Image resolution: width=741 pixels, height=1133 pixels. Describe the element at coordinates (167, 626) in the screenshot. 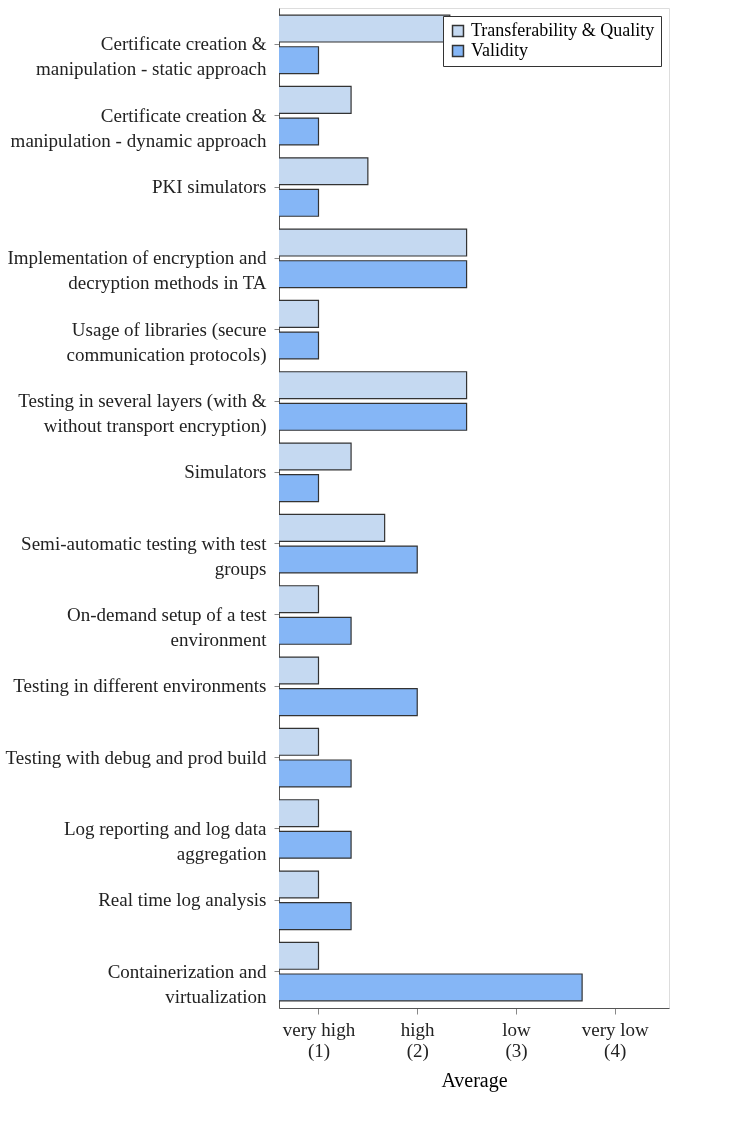

I see `y-tick-label: On-demand setup of a test environment` at that location.